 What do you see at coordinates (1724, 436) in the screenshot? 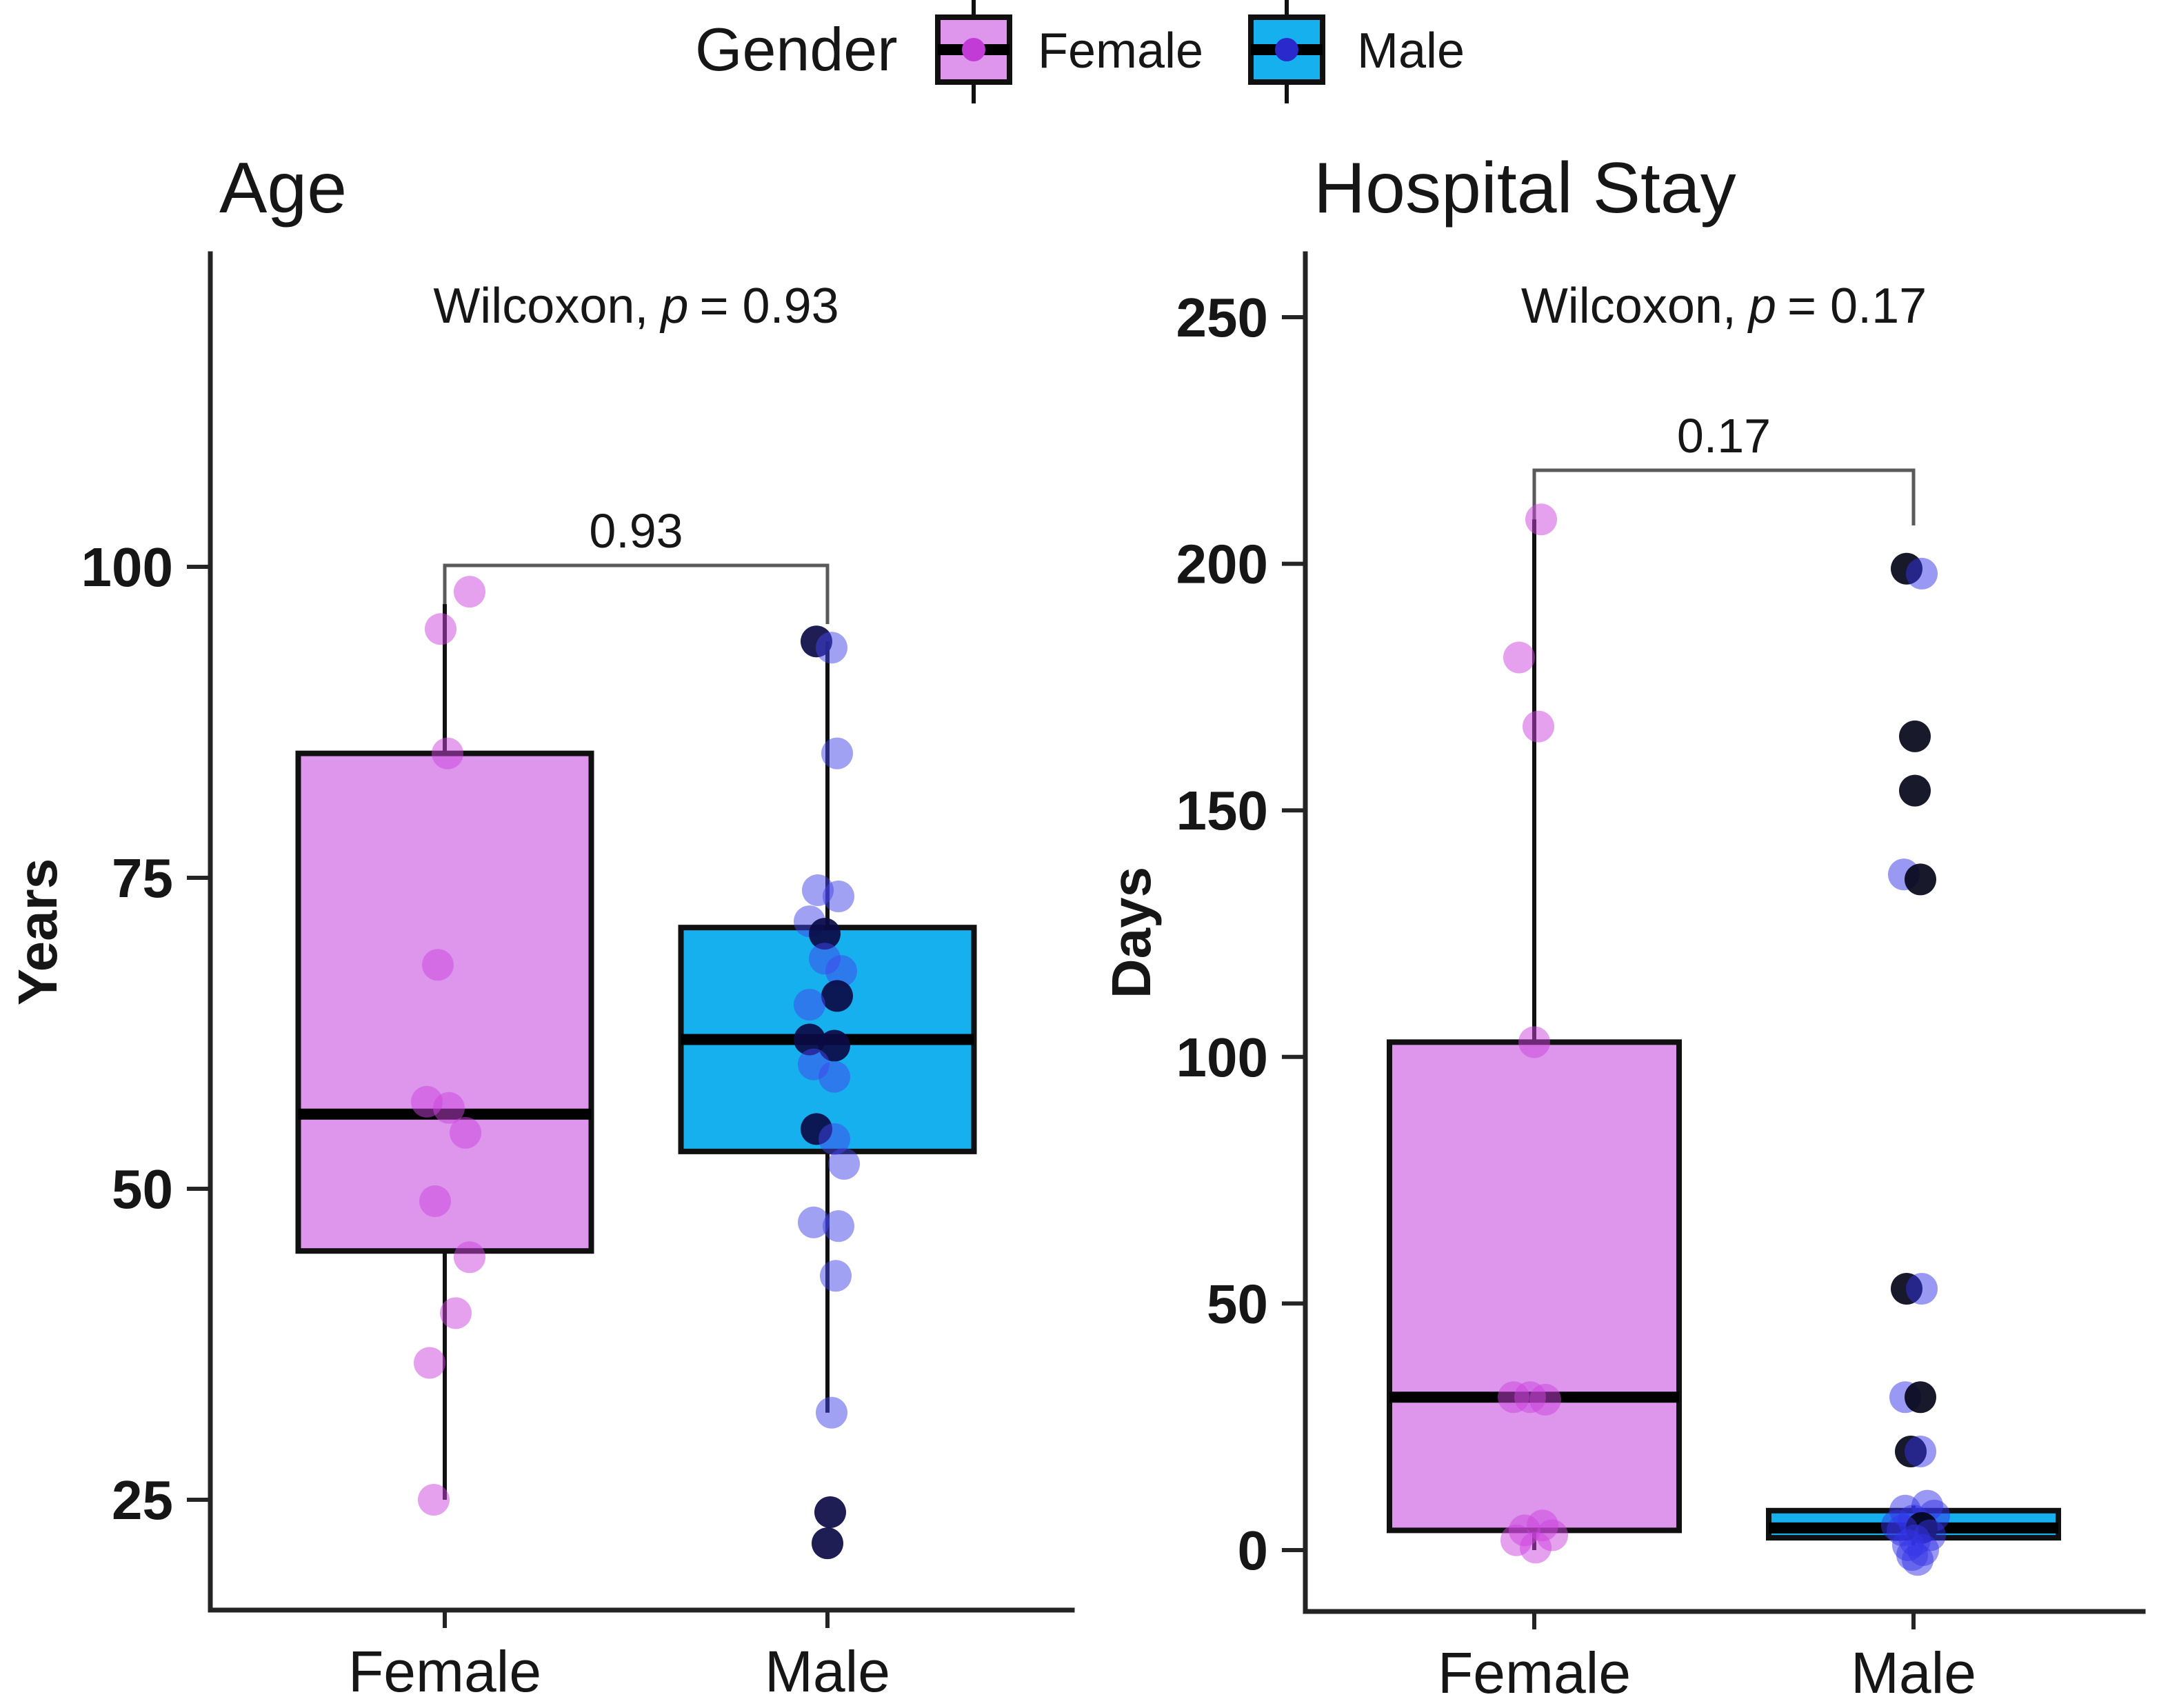
I see `comparison-p-value: 0.17` at bounding box center [1724, 436].